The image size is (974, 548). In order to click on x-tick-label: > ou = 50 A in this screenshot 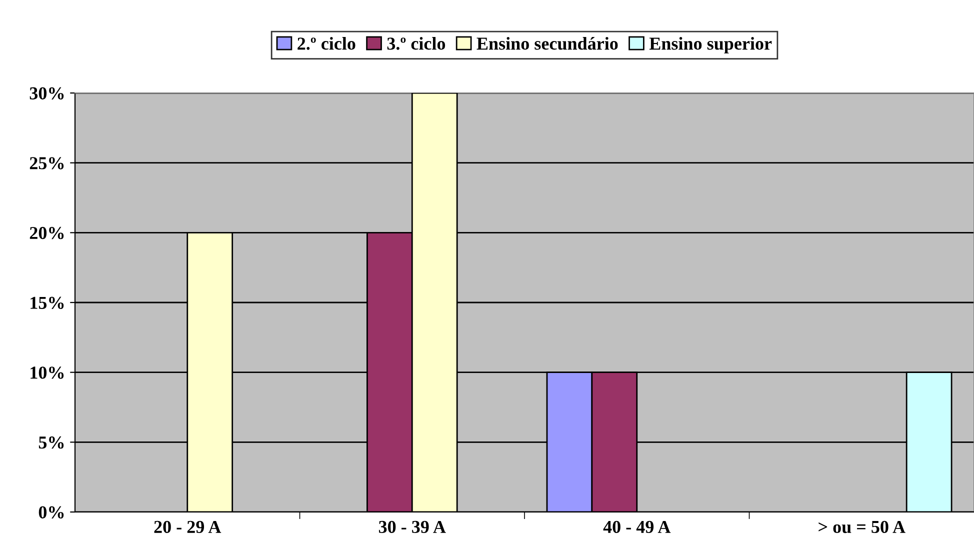, I will do `click(862, 527)`.